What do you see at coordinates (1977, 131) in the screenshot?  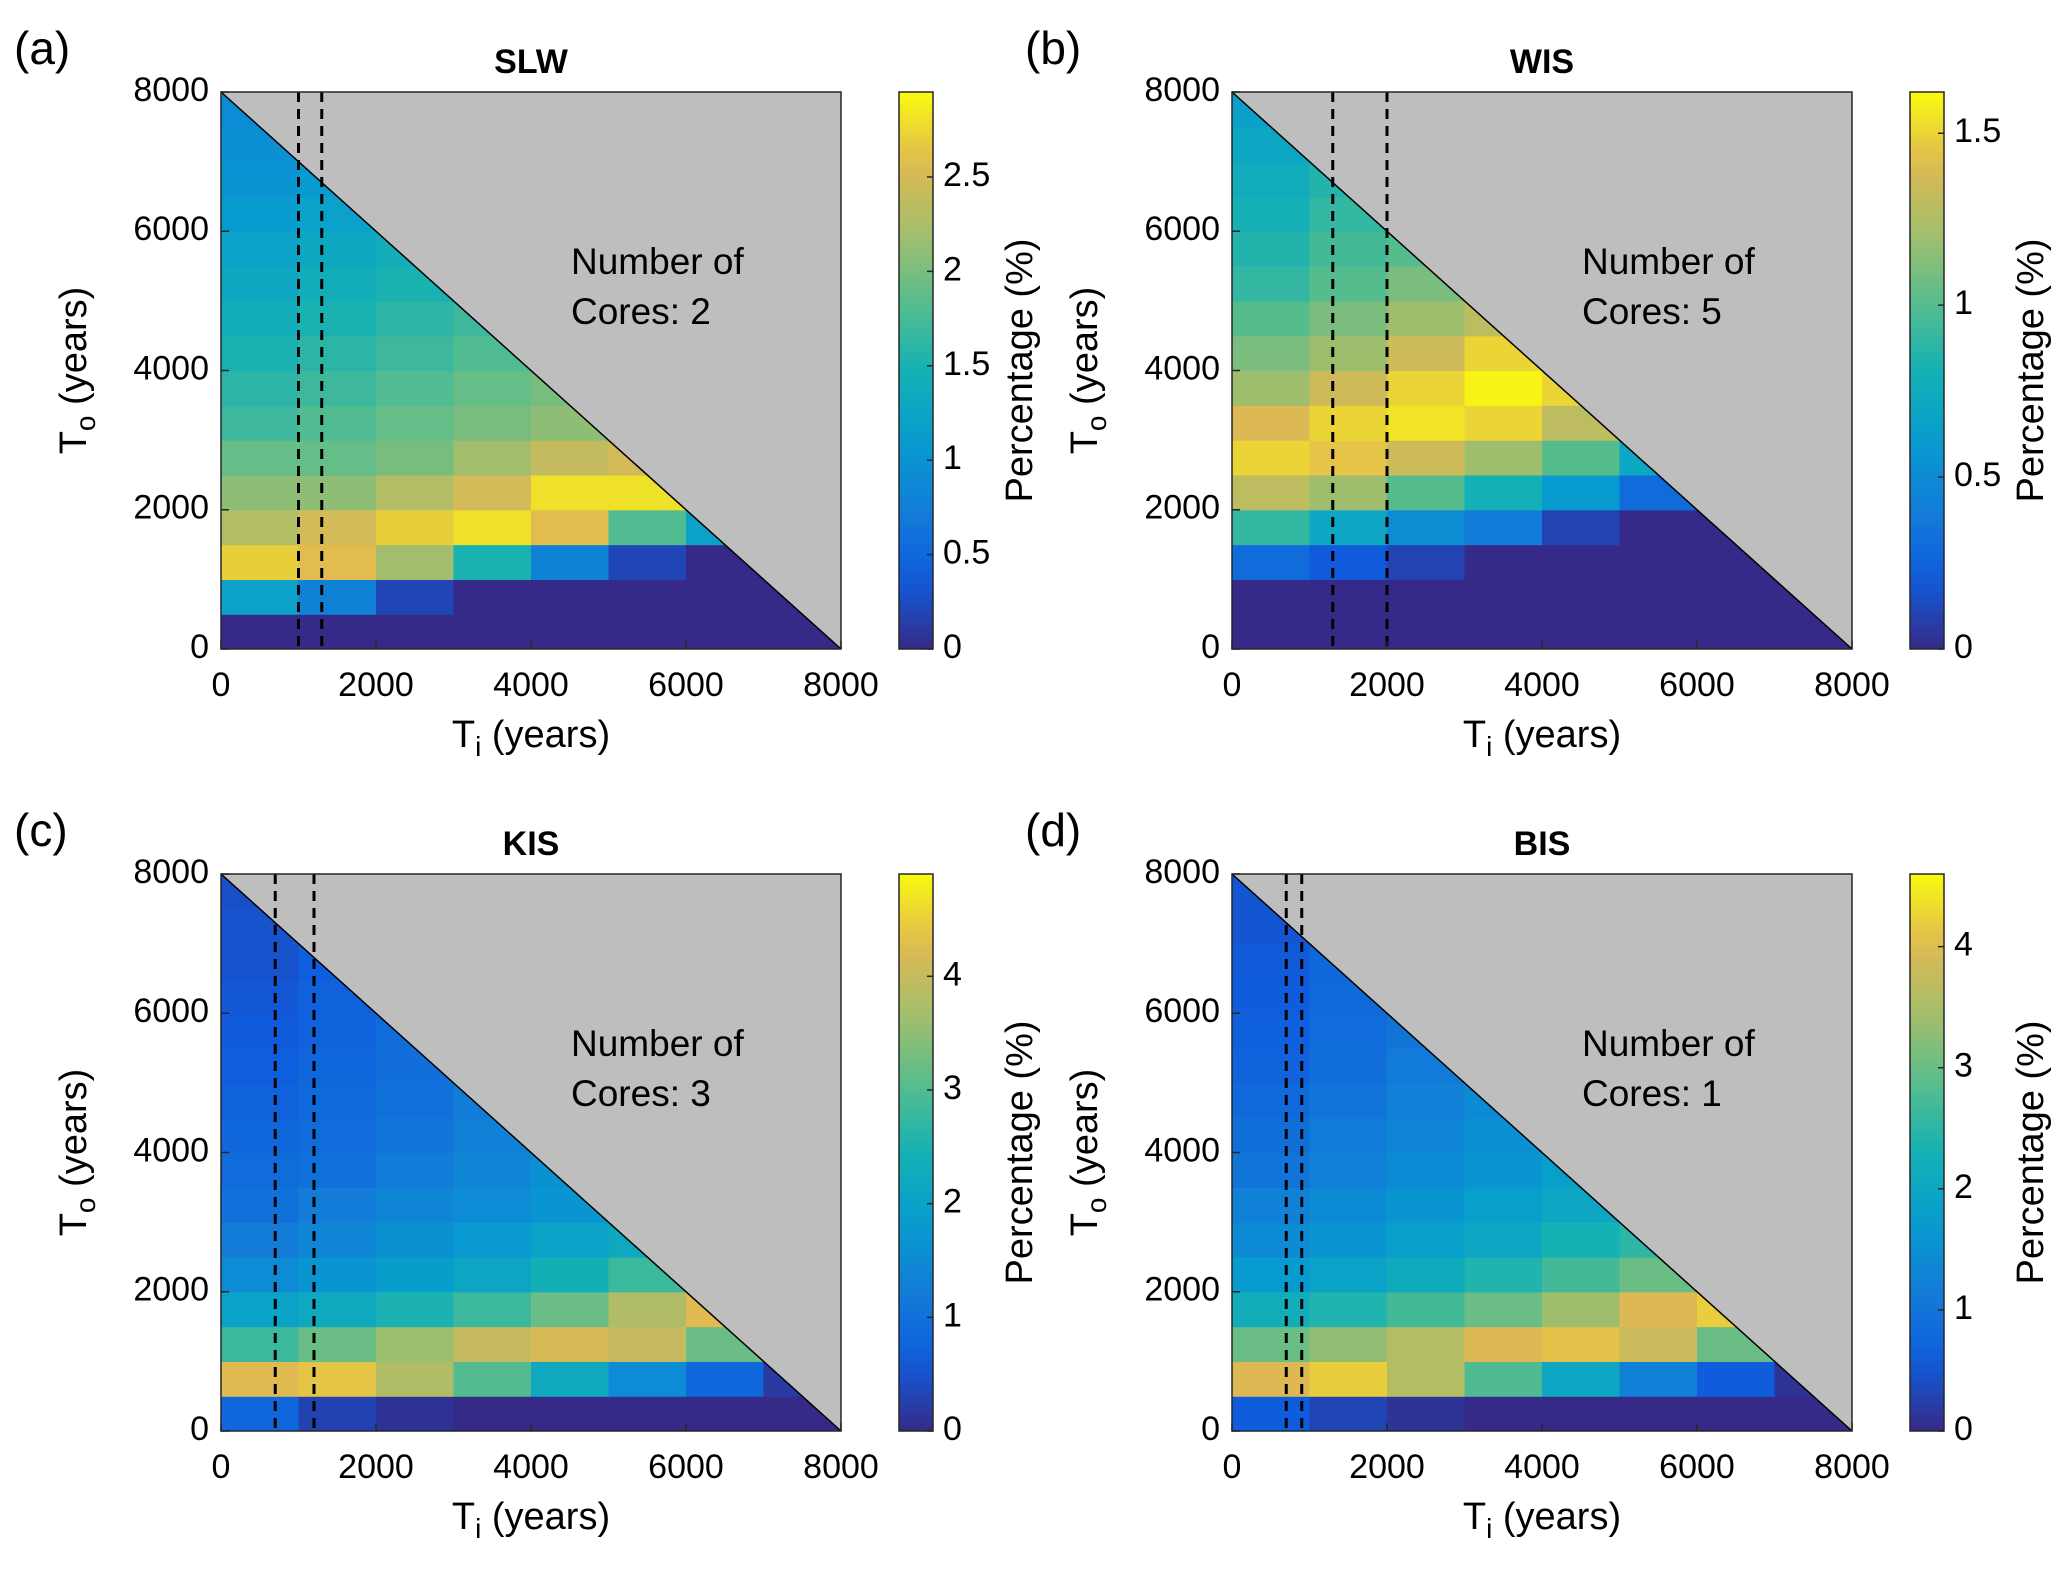 I see `colorbar-tick-label: 1.5` at bounding box center [1977, 131].